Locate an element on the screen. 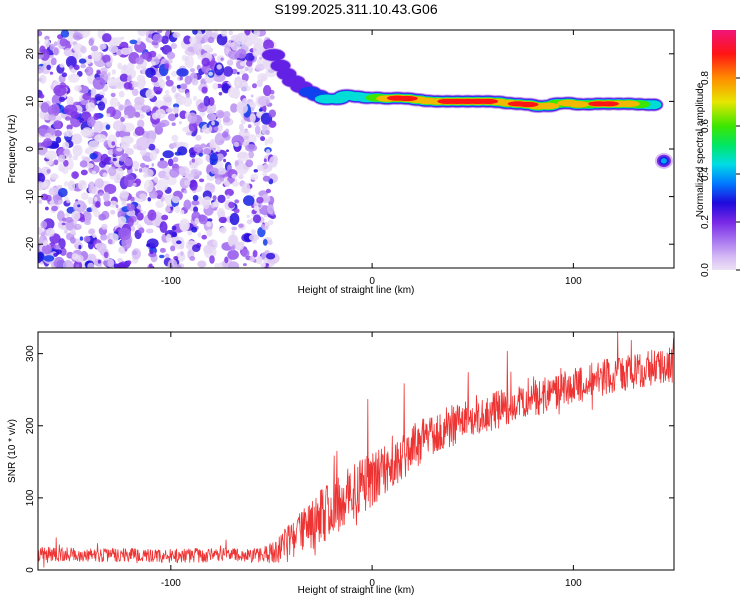  x-tick-label: -100 is located at coordinates (171, 281).